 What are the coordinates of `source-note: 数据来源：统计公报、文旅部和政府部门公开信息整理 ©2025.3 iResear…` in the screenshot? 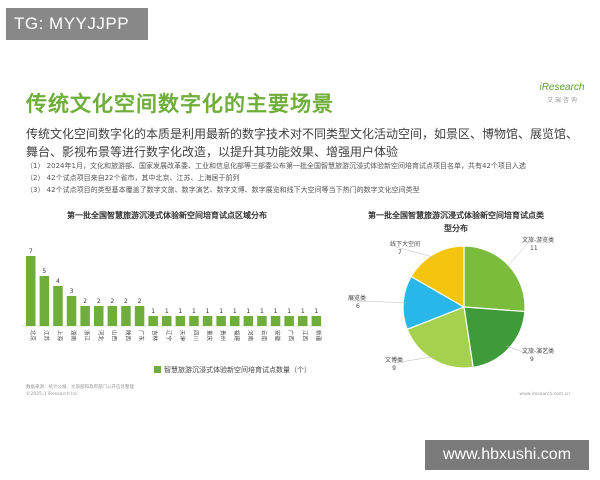 It's located at (80, 391).